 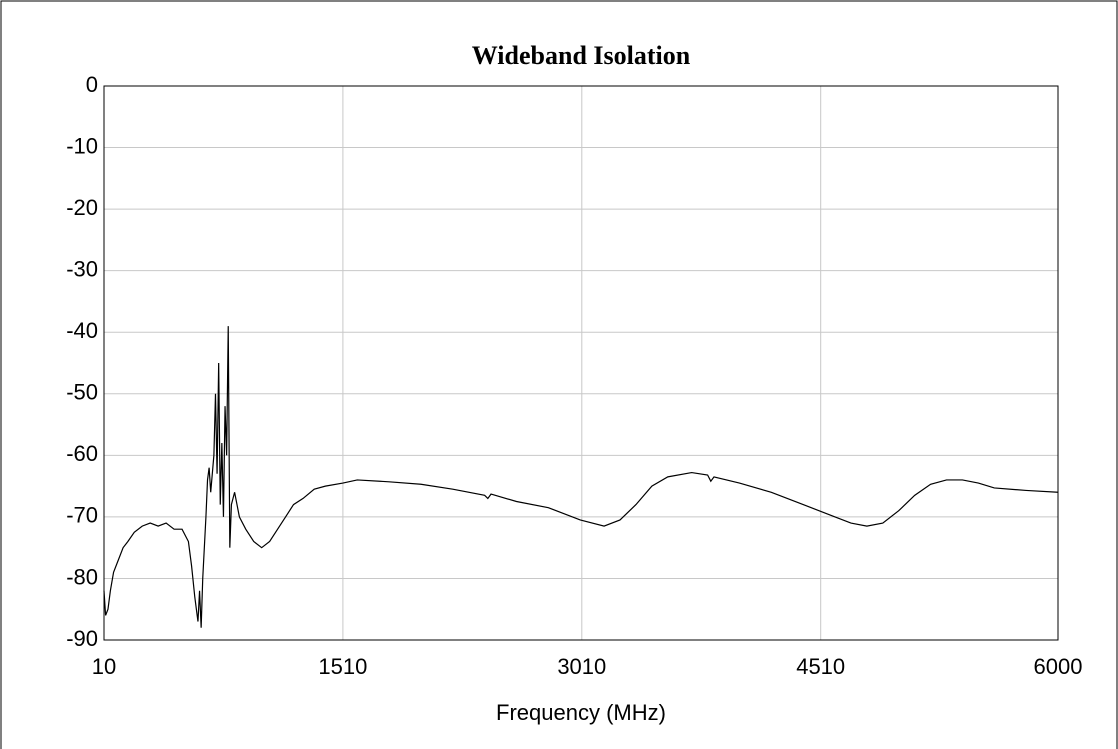 What do you see at coordinates (82, 453) in the screenshot?
I see `y-tick-label: -60` at bounding box center [82, 453].